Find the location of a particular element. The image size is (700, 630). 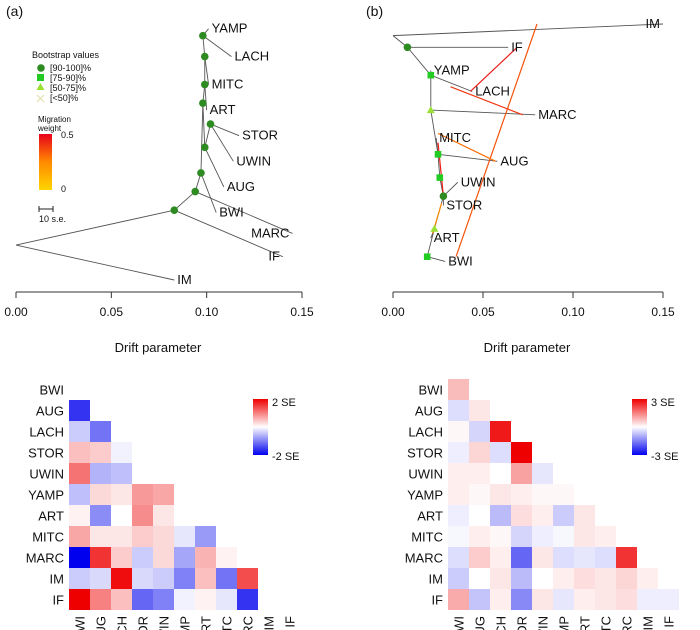

heatmap-row-label: UWIN is located at coordinates (425, 474).